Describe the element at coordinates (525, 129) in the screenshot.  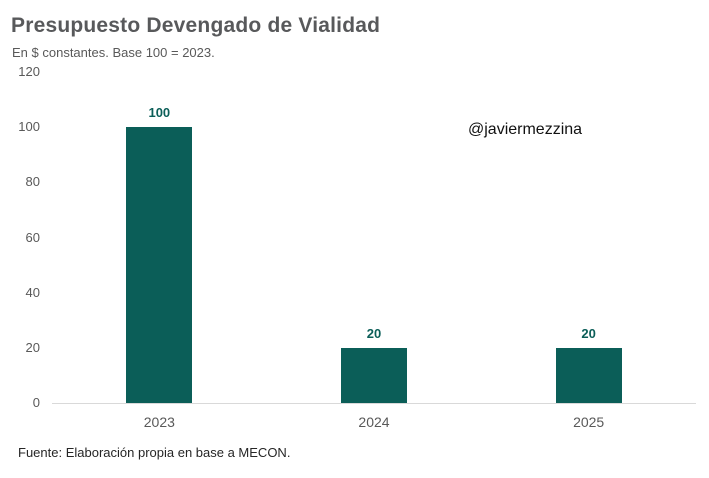
I see `watermark-handle: @javiermezzina` at that location.